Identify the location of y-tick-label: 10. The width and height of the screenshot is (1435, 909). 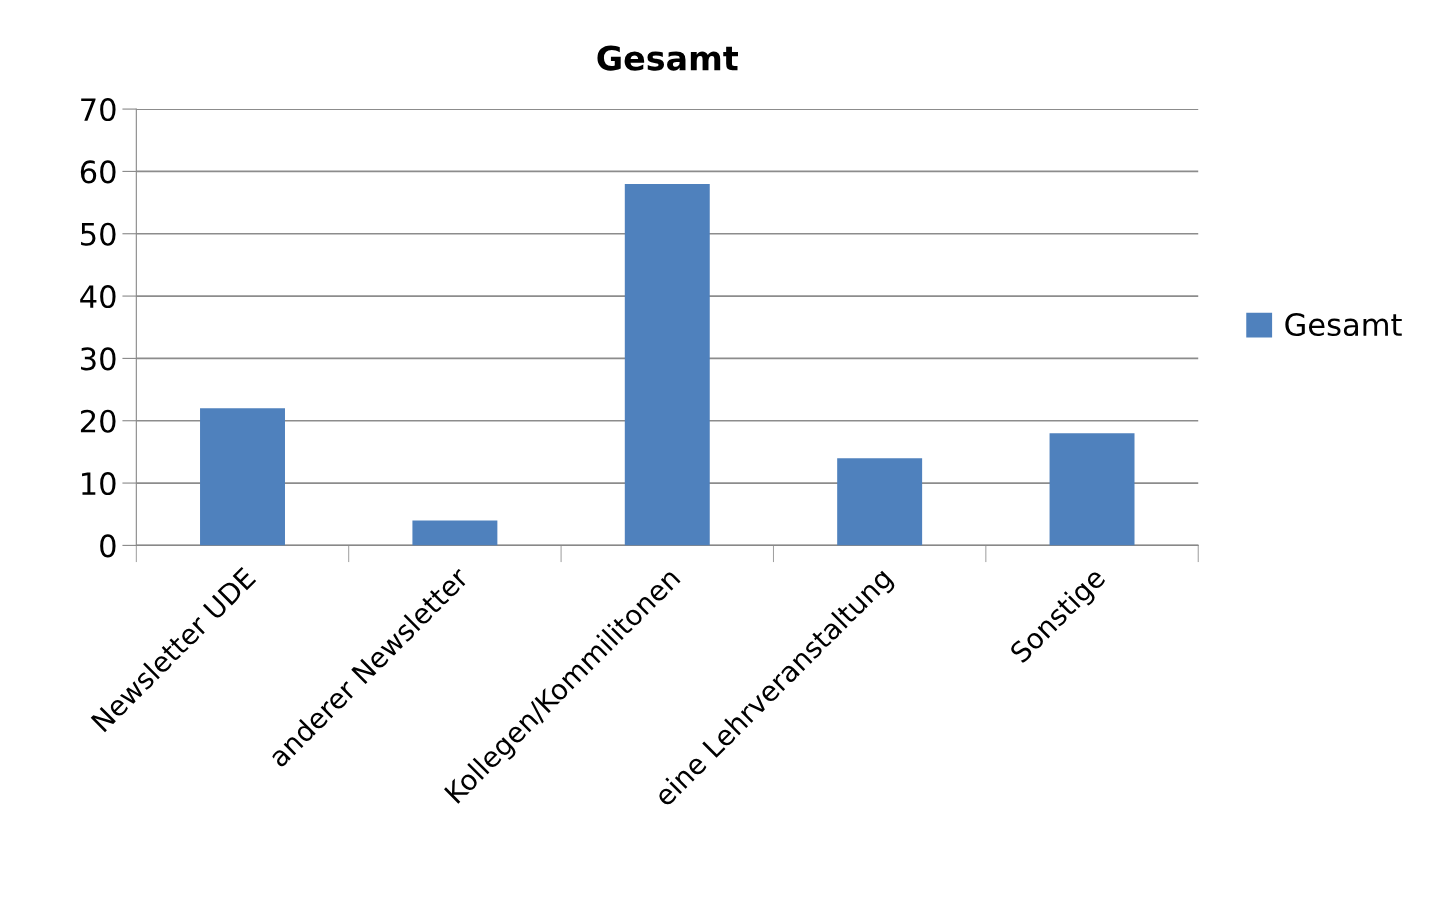
(99, 484).